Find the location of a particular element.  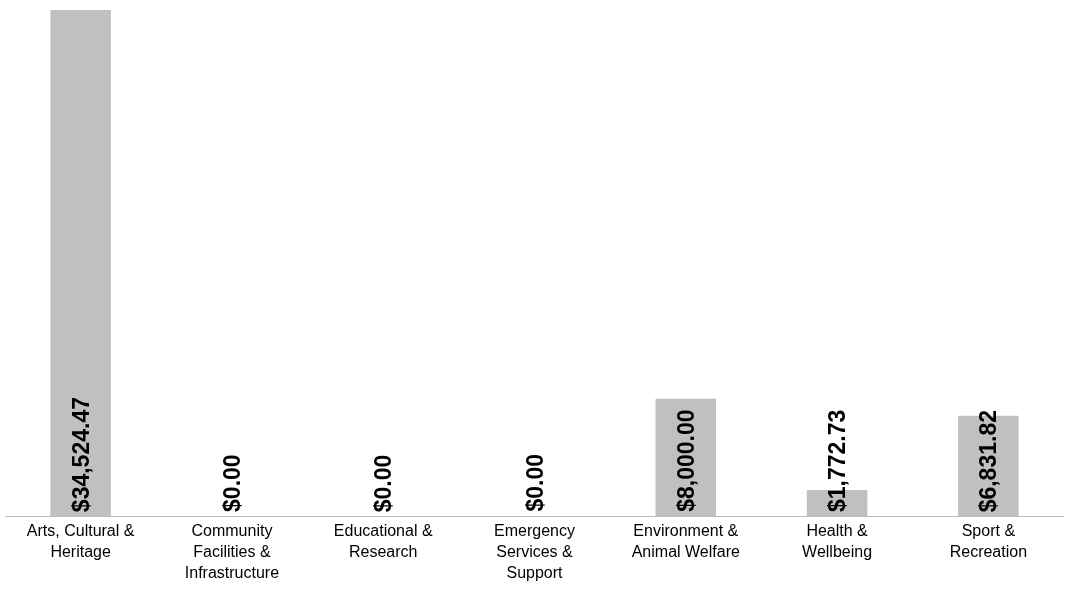

data-label: $34,524.47 is located at coordinates (81, 455).